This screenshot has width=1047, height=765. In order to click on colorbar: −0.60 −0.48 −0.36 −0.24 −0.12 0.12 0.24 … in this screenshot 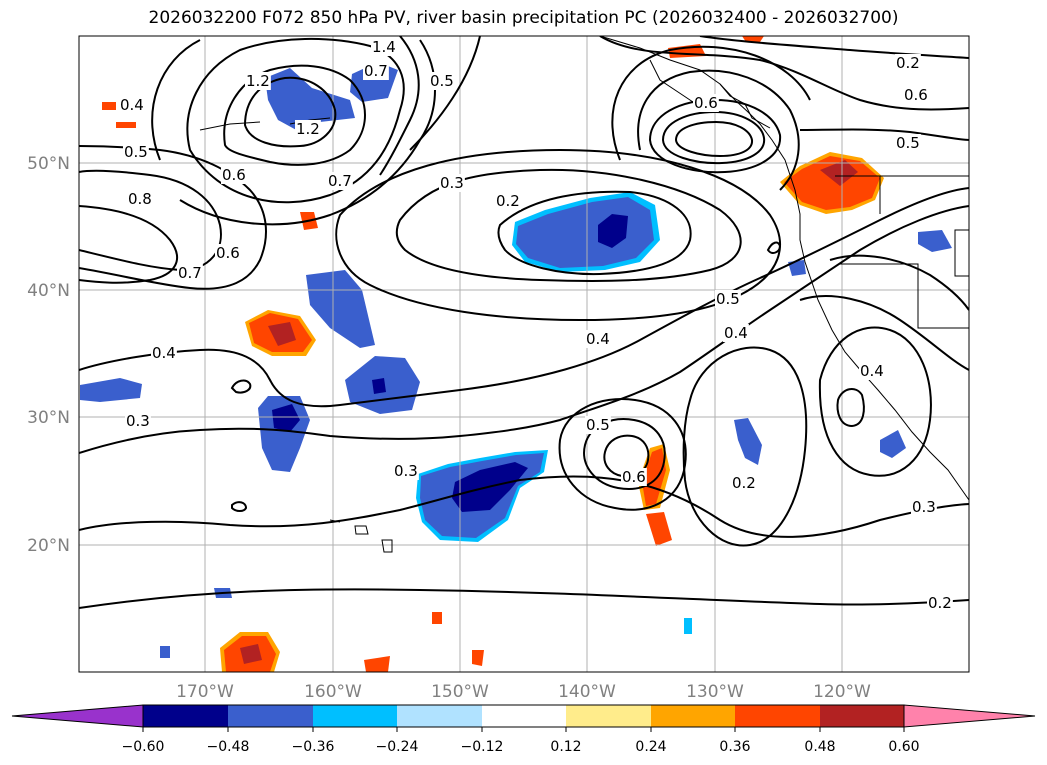, I will do `click(523, 729)`.